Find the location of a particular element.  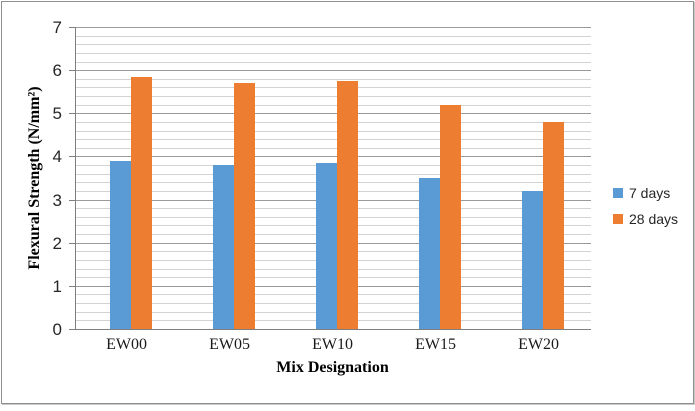

bar-28-days-ew10 is located at coordinates (347, 205).